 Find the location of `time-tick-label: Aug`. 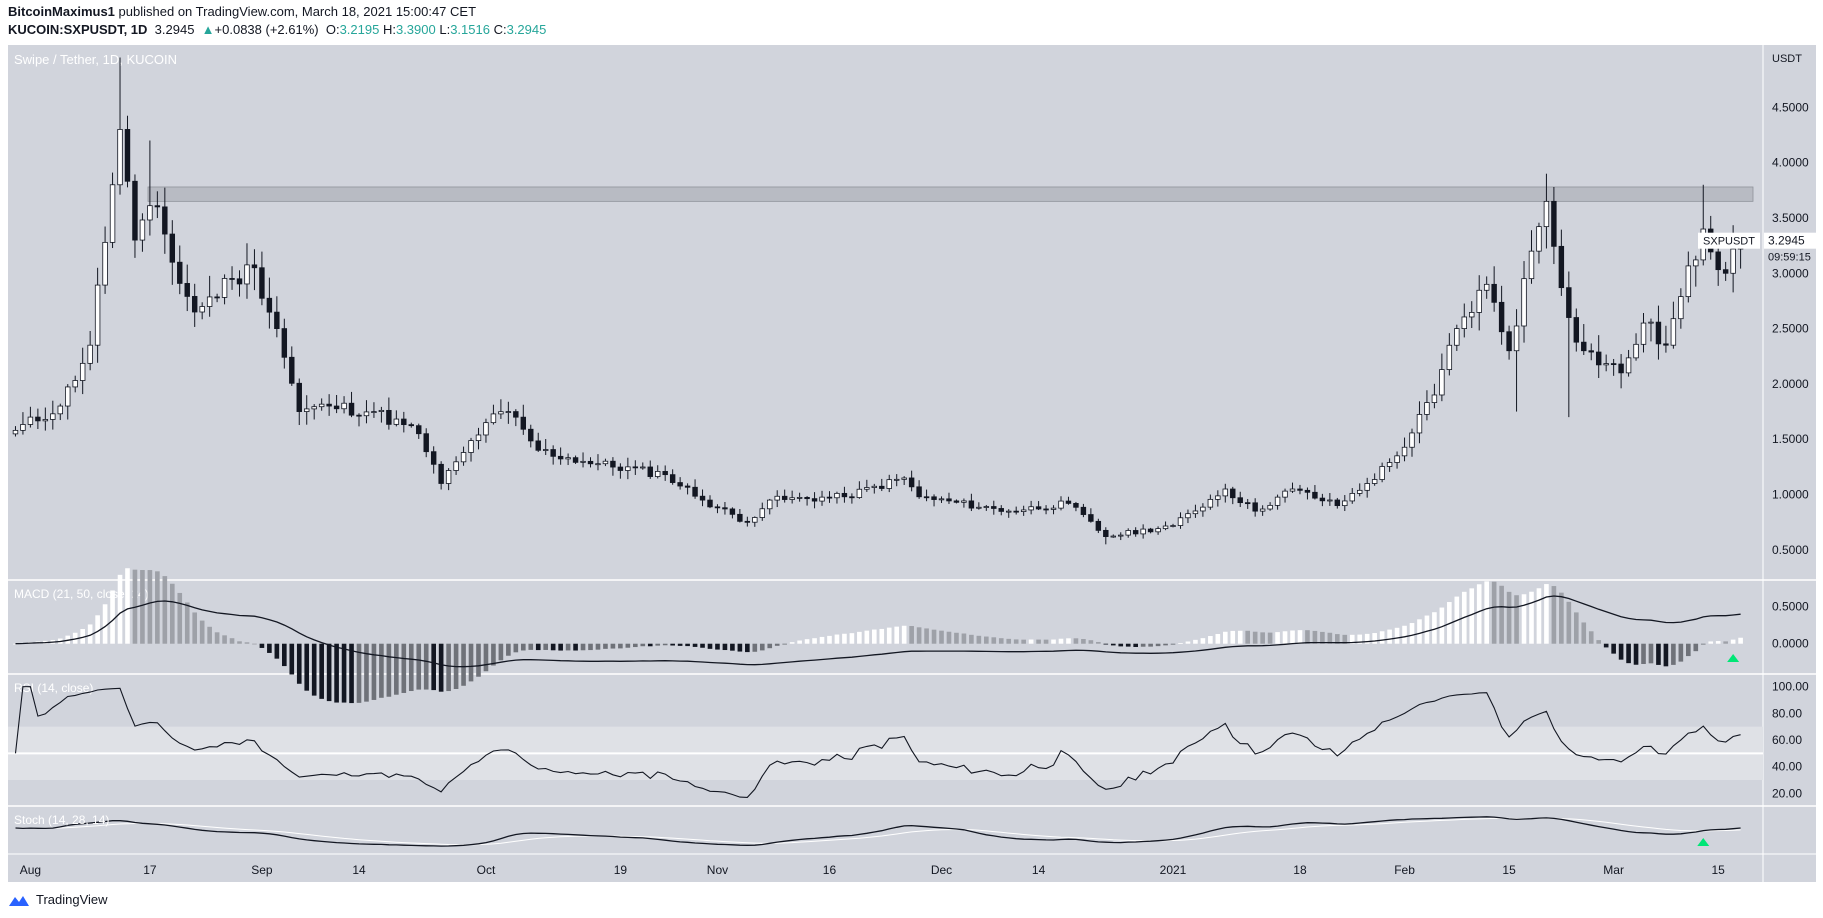

time-tick-label: Aug is located at coordinates (30, 870).